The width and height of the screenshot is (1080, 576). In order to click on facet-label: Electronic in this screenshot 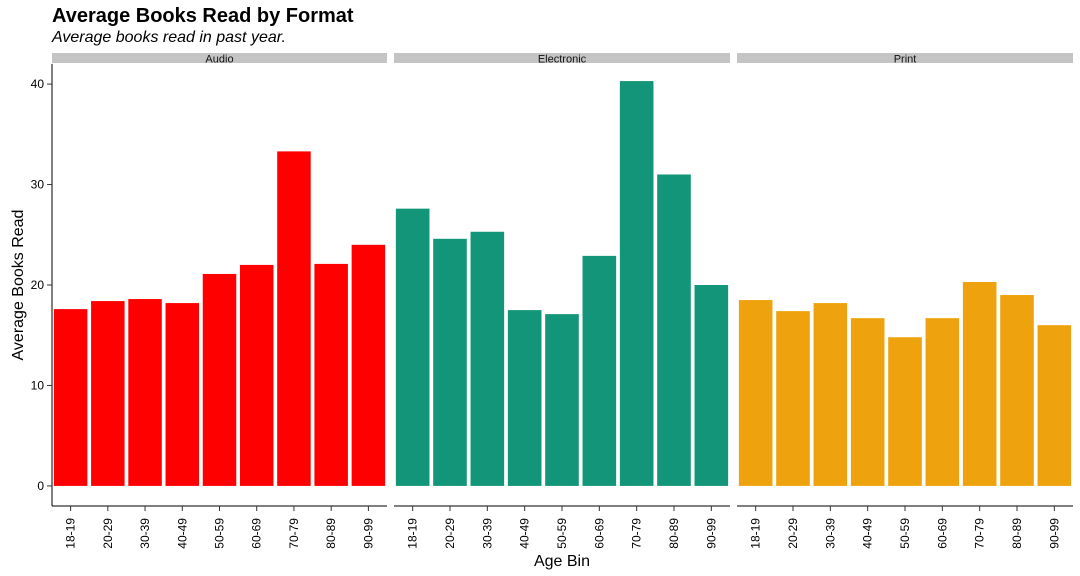, I will do `click(562, 60)`.